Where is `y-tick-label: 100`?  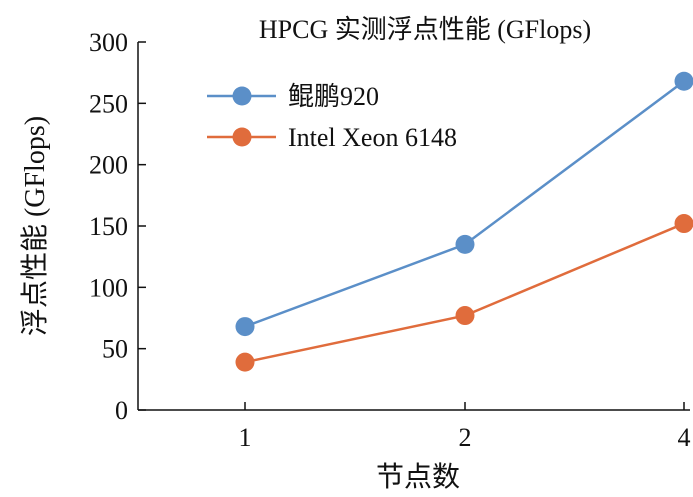 y-tick-label: 100 is located at coordinates (108, 287).